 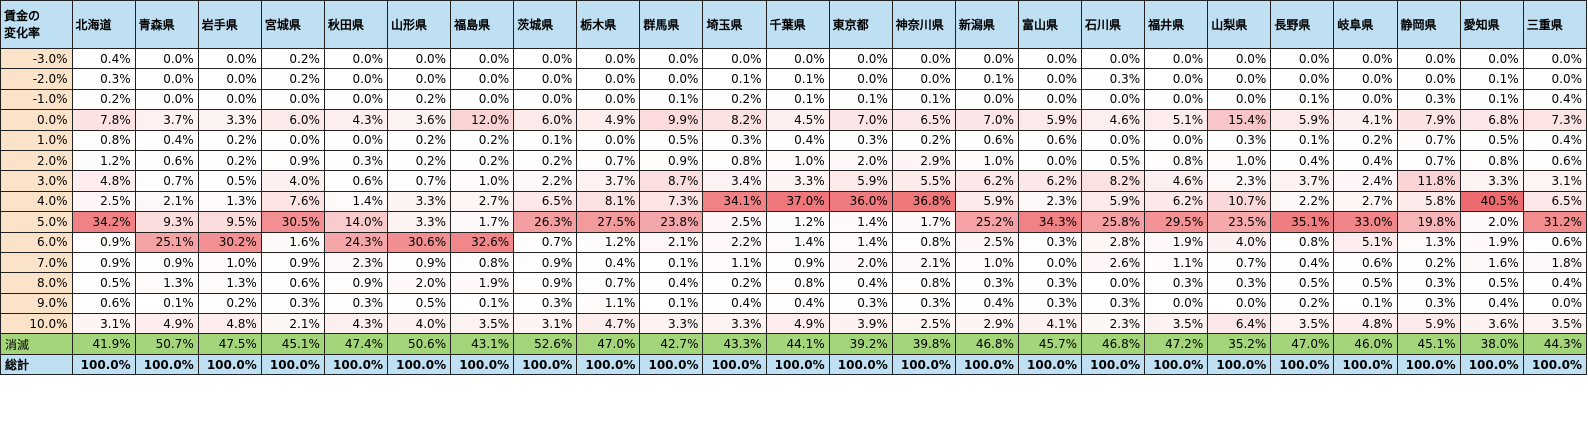 I want to click on row-label: 1.0%, so click(x=36, y=140).